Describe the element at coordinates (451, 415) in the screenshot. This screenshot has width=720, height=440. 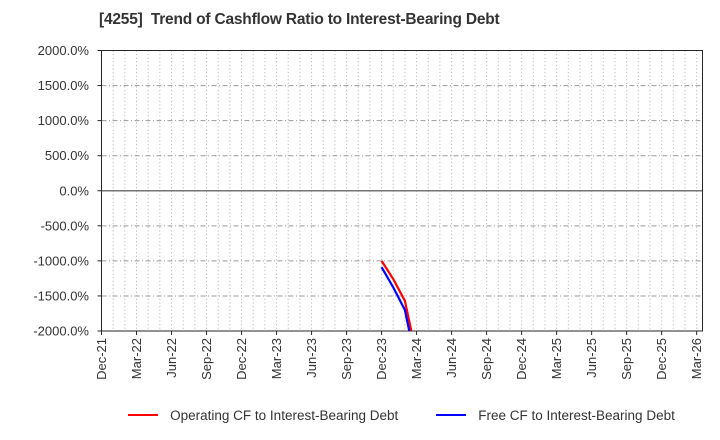
I see `legend-line-swatch-free-cf` at that location.